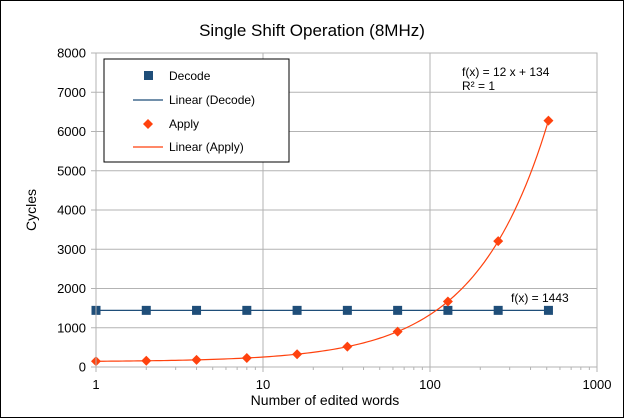 This screenshot has width=624, height=418. Describe the element at coordinates (95, 384) in the screenshot. I see `x-tick-label: 1` at that location.